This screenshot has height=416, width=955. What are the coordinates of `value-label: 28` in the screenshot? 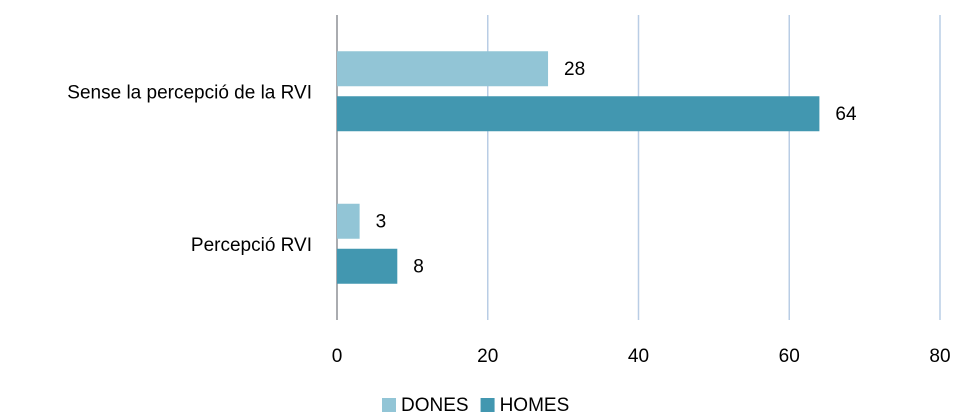 It's located at (574, 69).